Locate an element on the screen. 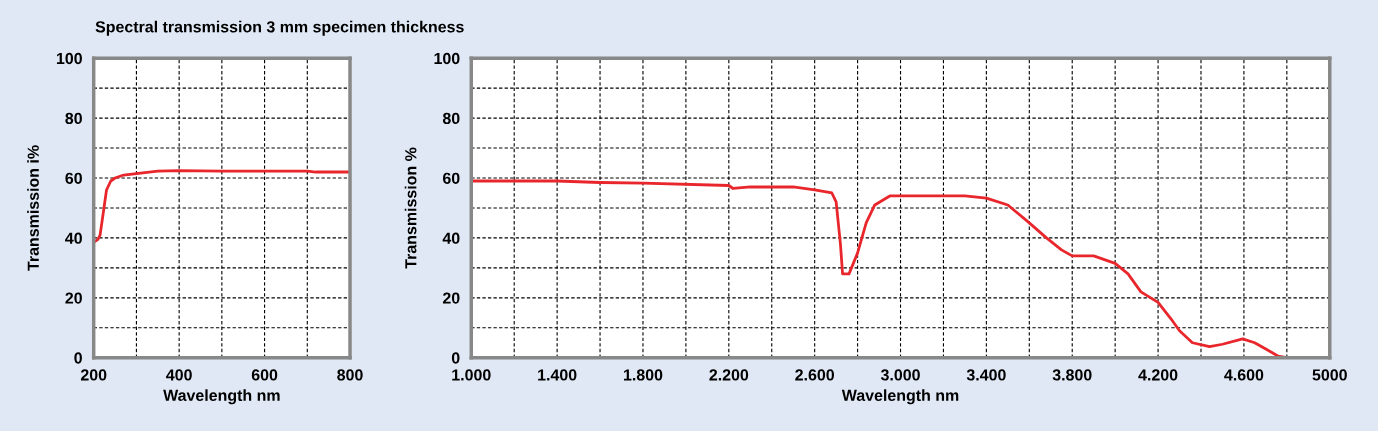 This screenshot has height=431, width=1378. x-tick-label: 2.600 is located at coordinates (815, 375).